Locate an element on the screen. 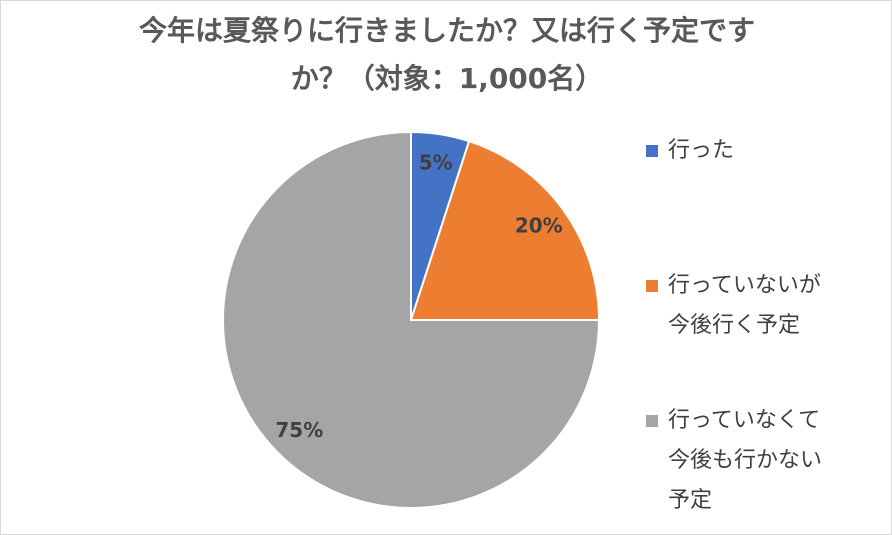  legend-label: 行っていなくて今後も行かない予定 is located at coordinates (745, 460).